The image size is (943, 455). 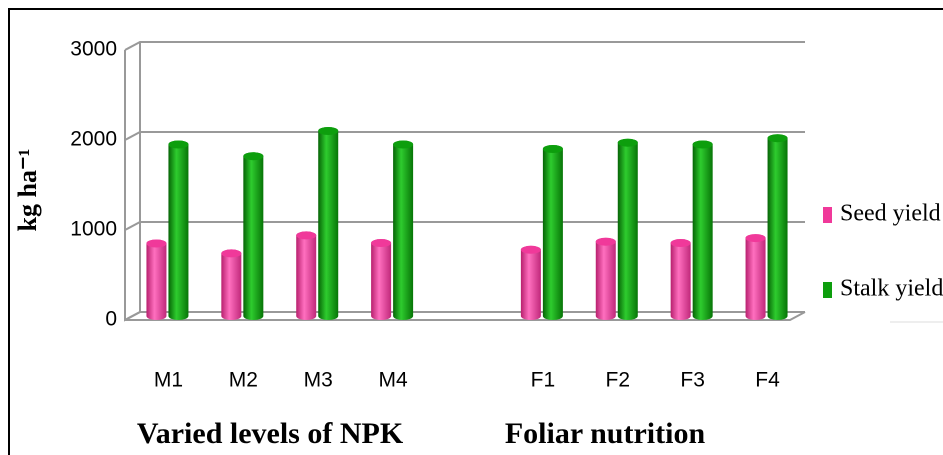 What do you see at coordinates (605, 433) in the screenshot?
I see `group-label: Foliar nutrition` at bounding box center [605, 433].